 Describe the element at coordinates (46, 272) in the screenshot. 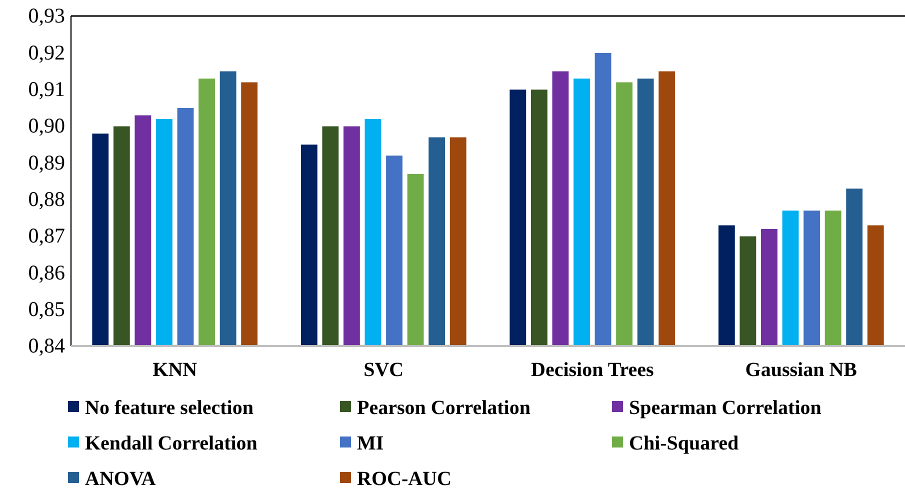

I see `y-tick-label: 0,86` at that location.